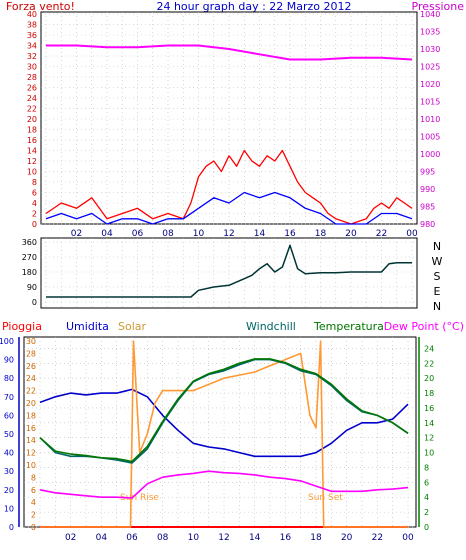  What do you see at coordinates (34, 214) in the screenshot?
I see `wind-y-tick-label: 2` at bounding box center [34, 214].